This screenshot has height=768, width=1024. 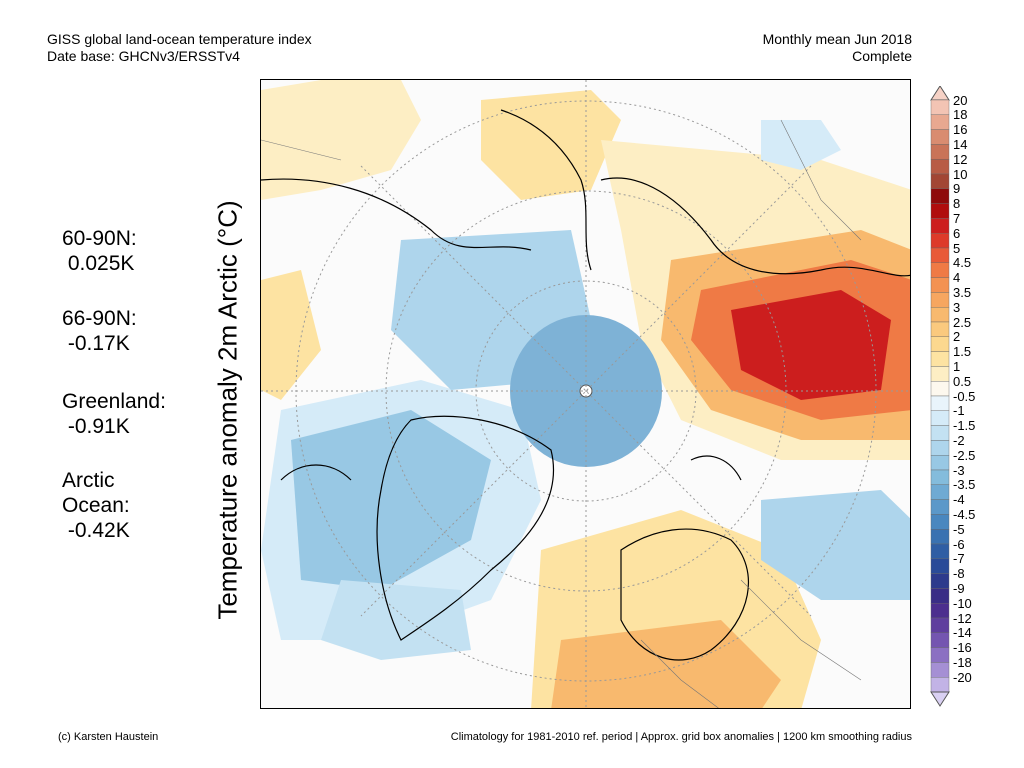 I want to click on colorbar-label: 10, so click(x=960, y=174).